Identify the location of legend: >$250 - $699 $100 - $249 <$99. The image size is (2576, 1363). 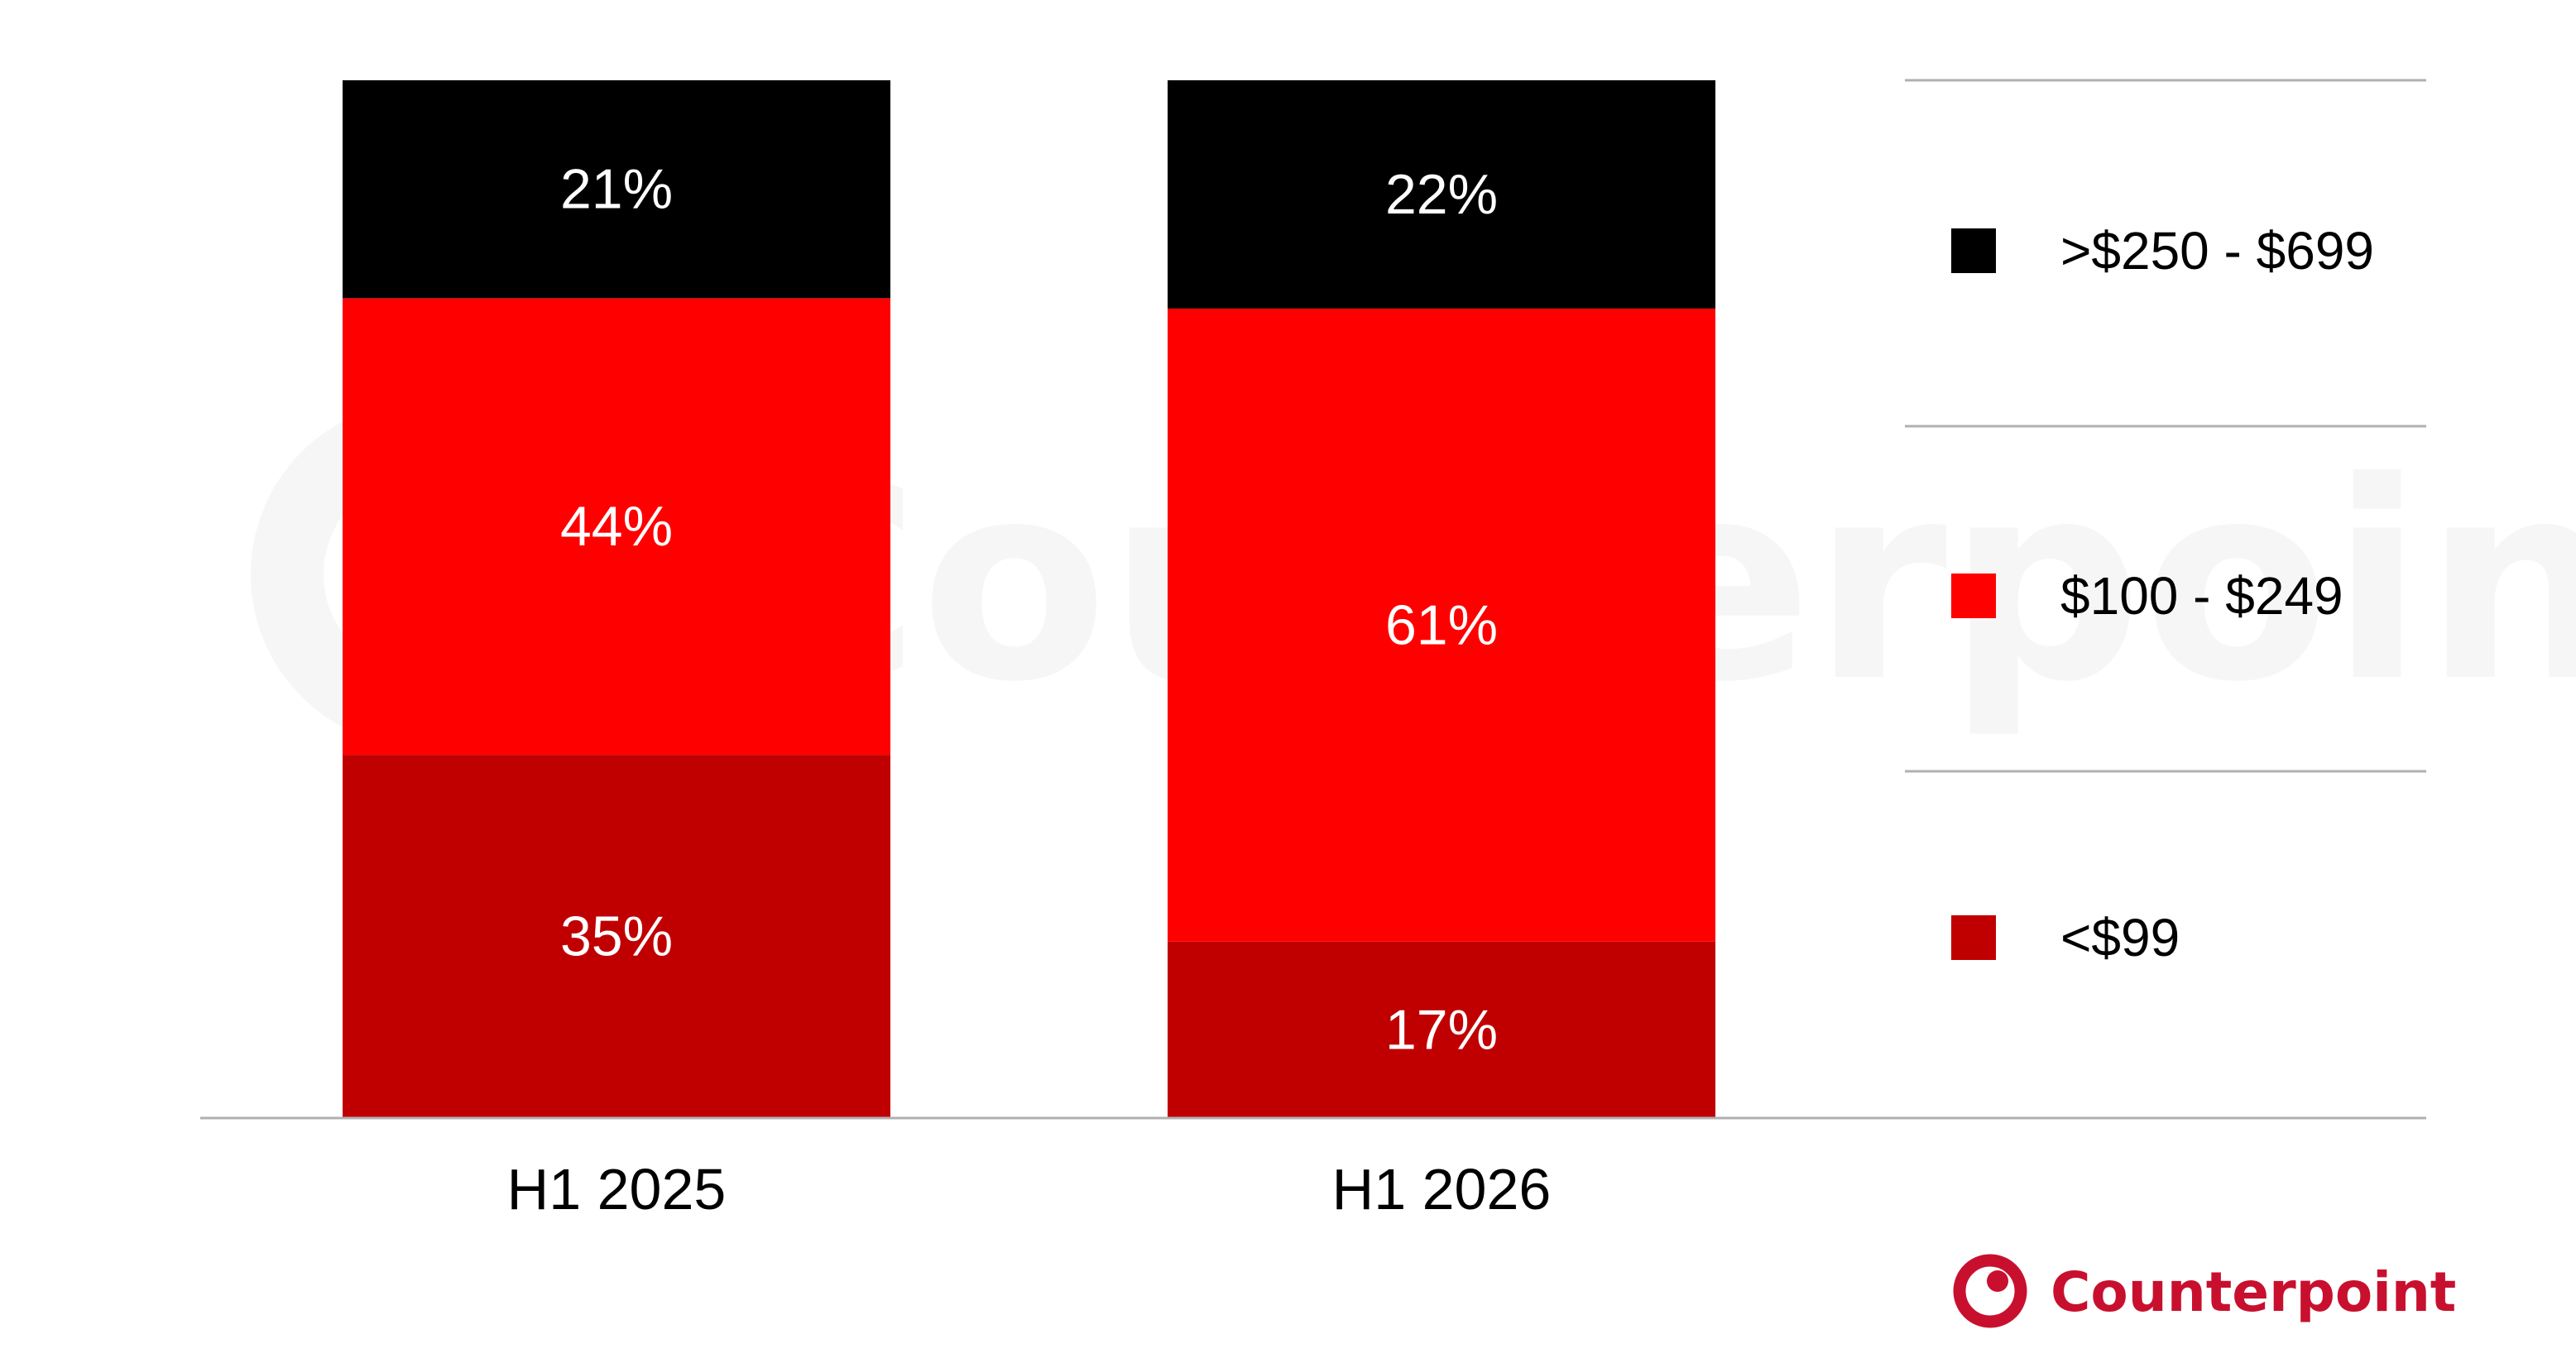
(2166, 523).